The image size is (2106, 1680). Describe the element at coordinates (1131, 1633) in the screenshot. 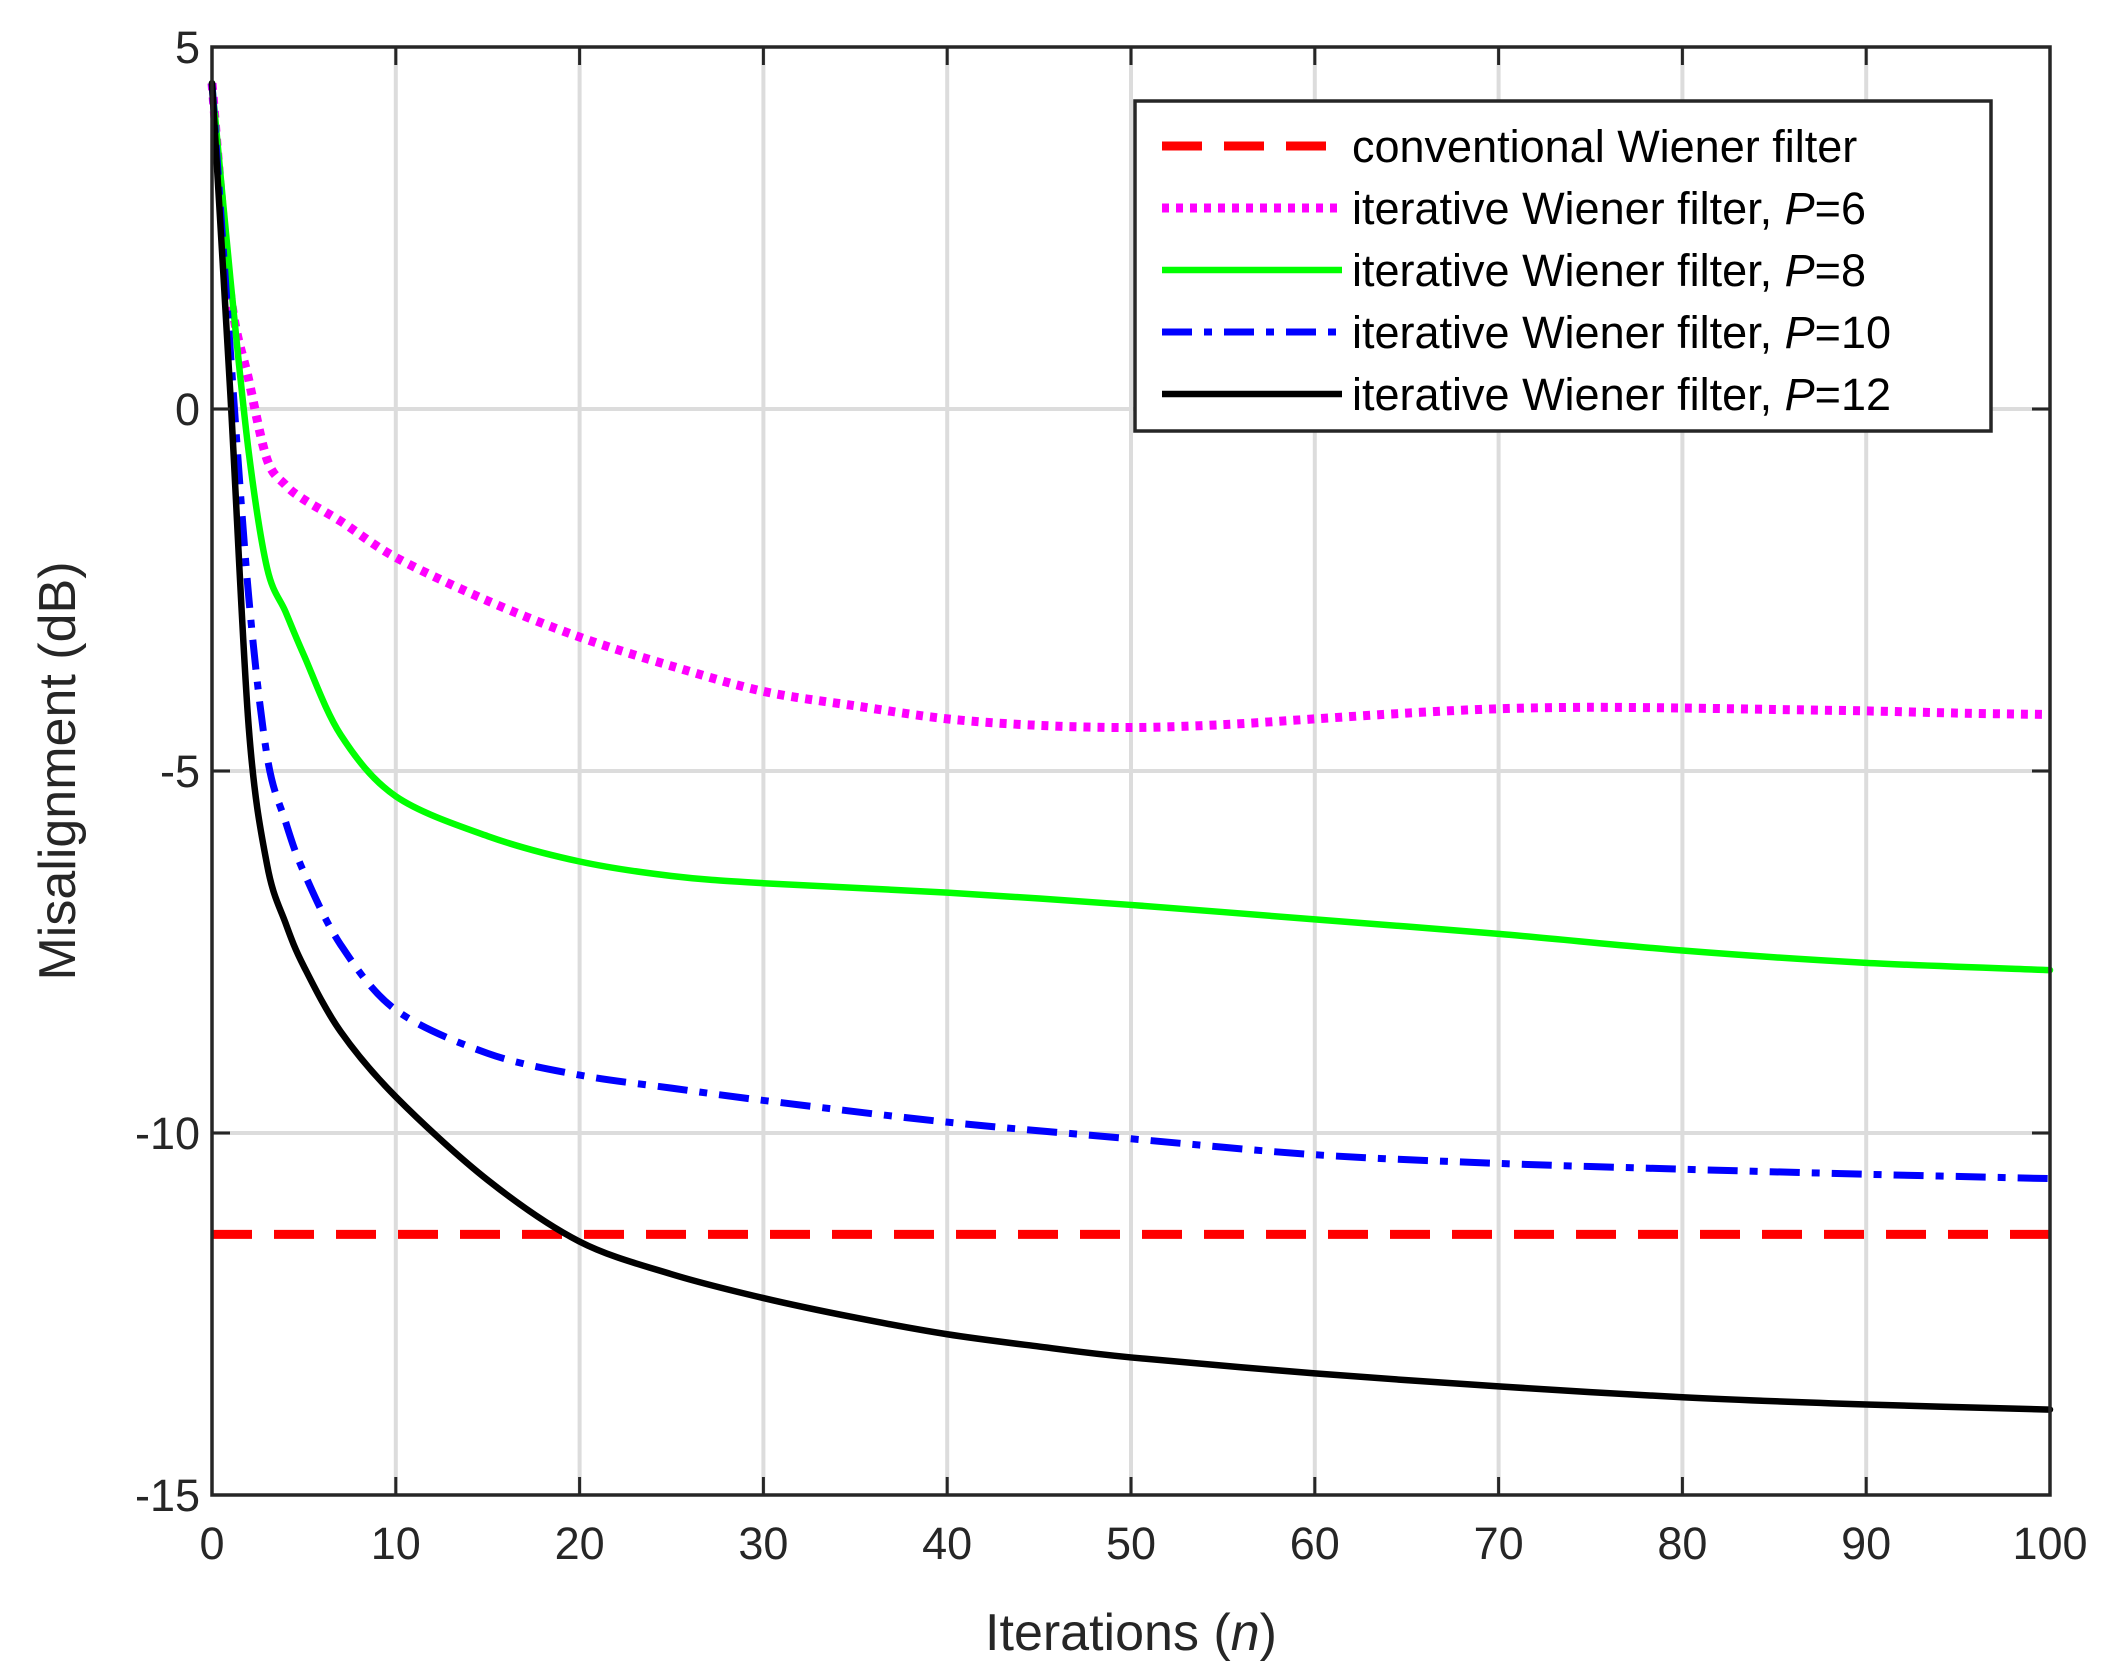

I see `x-axis-title: Iterations (n)` at that location.